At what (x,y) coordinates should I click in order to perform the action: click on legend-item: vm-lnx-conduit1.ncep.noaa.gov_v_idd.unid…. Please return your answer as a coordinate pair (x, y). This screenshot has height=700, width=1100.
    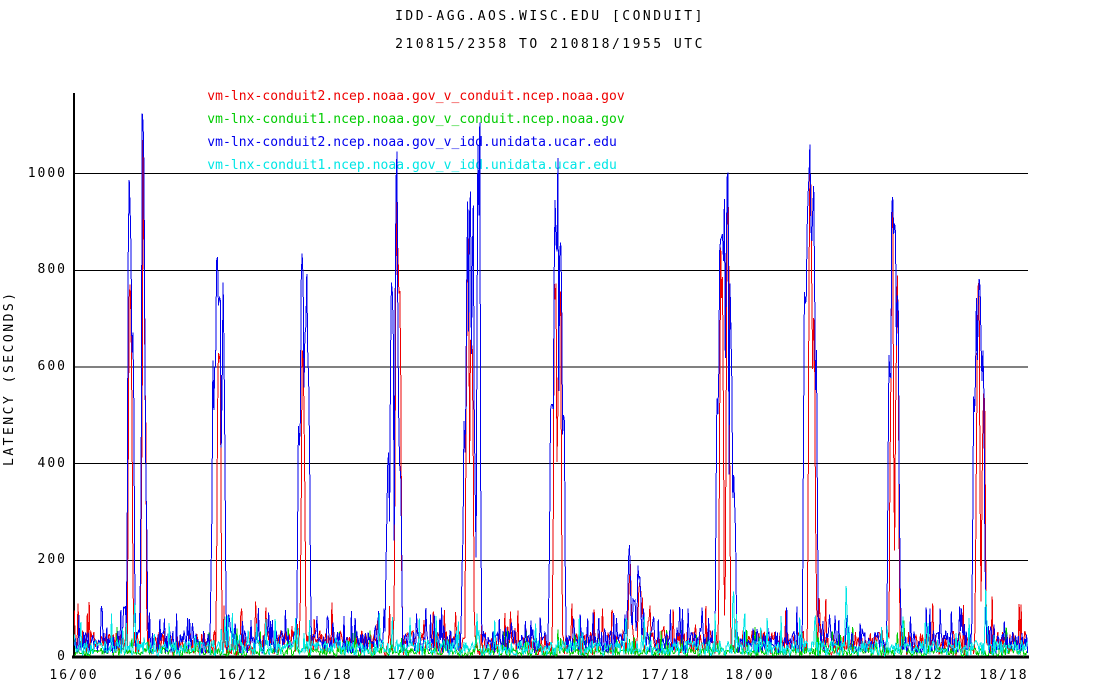
    Looking at the image, I should click on (392, 152).